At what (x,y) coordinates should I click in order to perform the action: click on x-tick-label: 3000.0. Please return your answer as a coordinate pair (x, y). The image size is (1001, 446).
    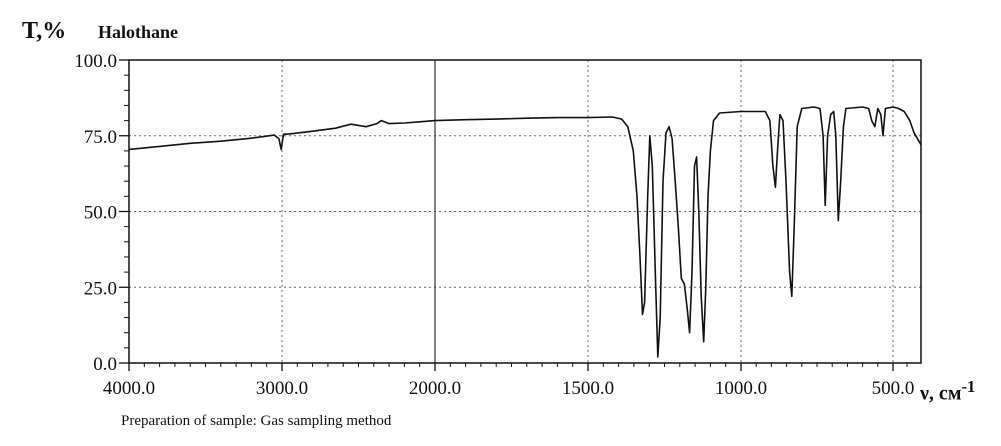
    Looking at the image, I should click on (282, 388).